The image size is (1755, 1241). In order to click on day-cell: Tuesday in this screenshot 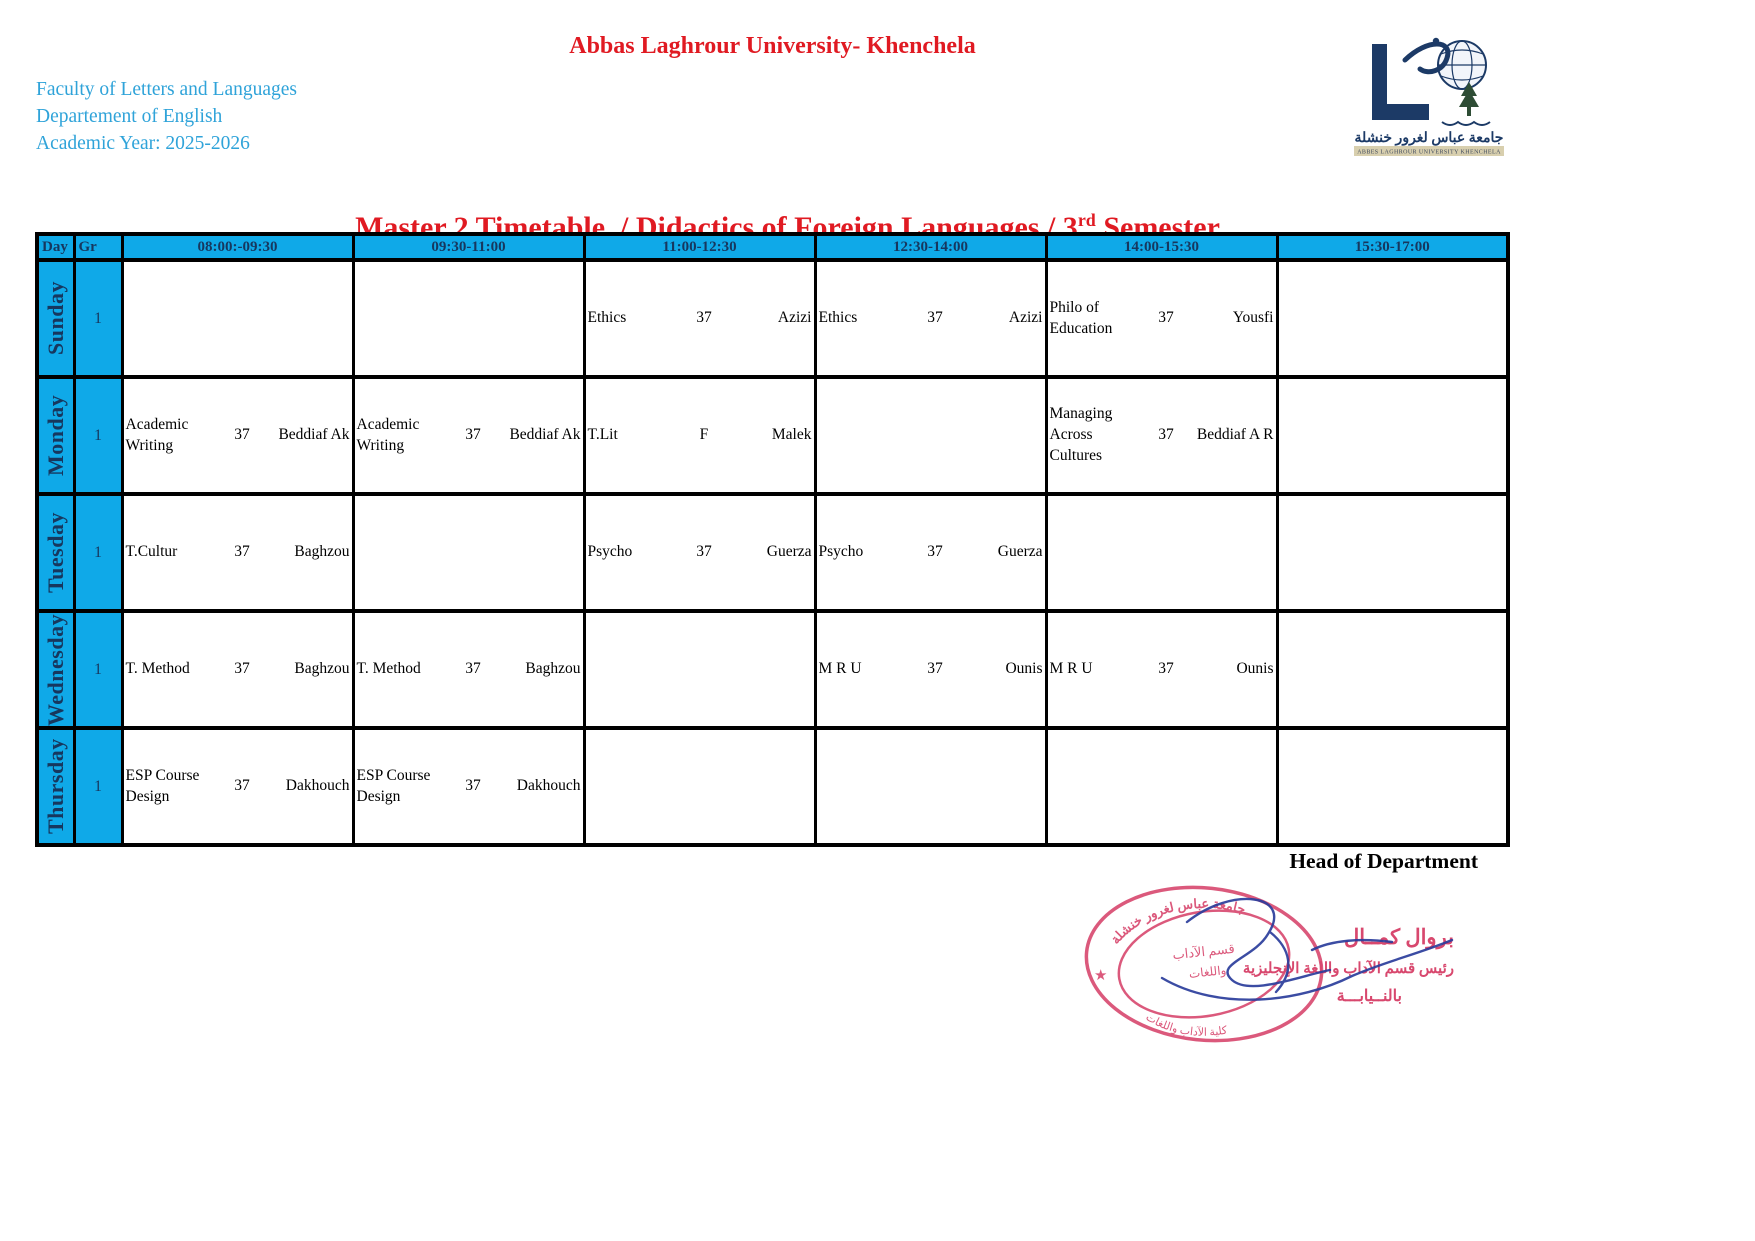, I will do `click(55, 552)`.